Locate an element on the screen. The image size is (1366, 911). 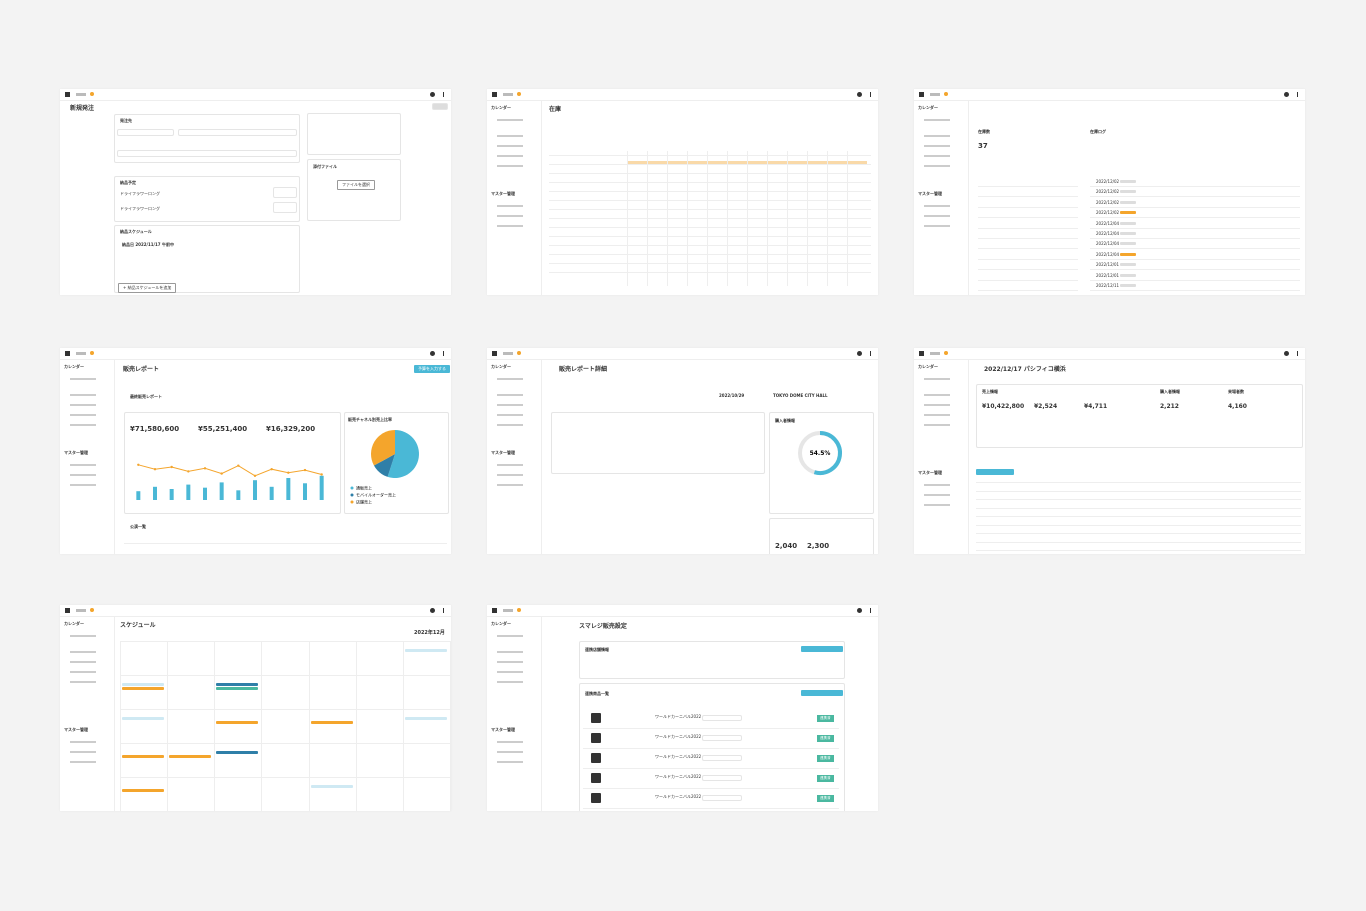
save-button is located at coordinates (440, 106).